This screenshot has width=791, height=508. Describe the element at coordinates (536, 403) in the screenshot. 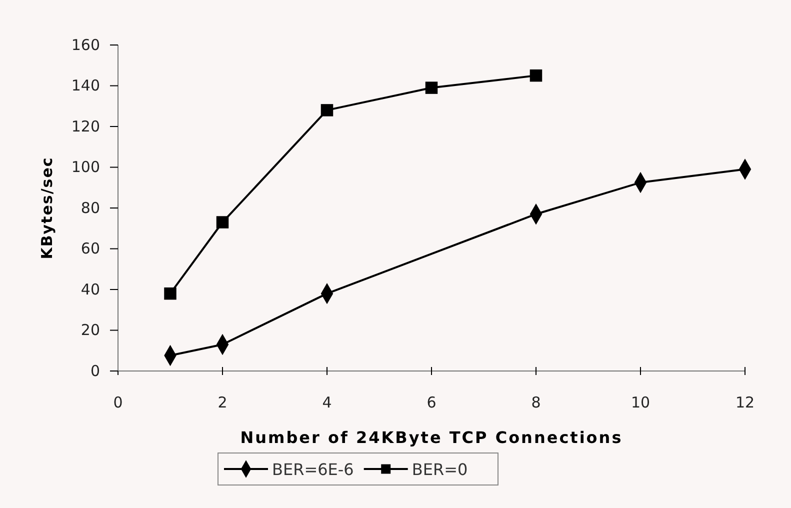

I see `x-tick-label: 8` at that location.